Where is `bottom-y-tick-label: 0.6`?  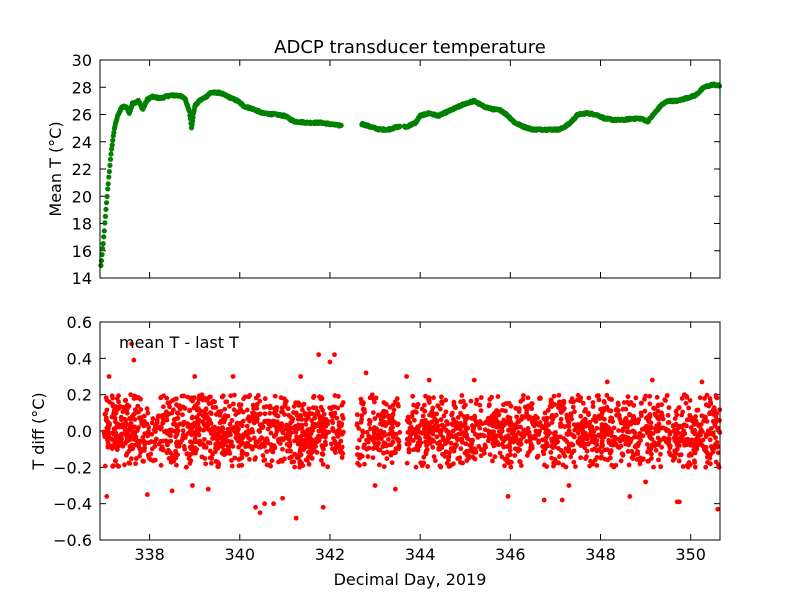
bottom-y-tick-label: 0.6 is located at coordinates (79, 322).